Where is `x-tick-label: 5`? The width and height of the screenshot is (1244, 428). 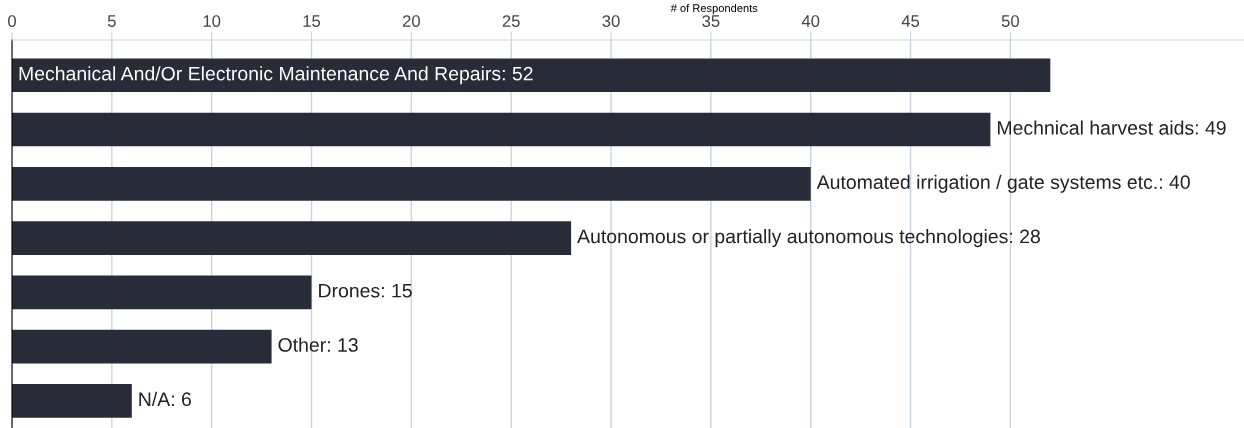
x-tick-label: 5 is located at coordinates (111, 21).